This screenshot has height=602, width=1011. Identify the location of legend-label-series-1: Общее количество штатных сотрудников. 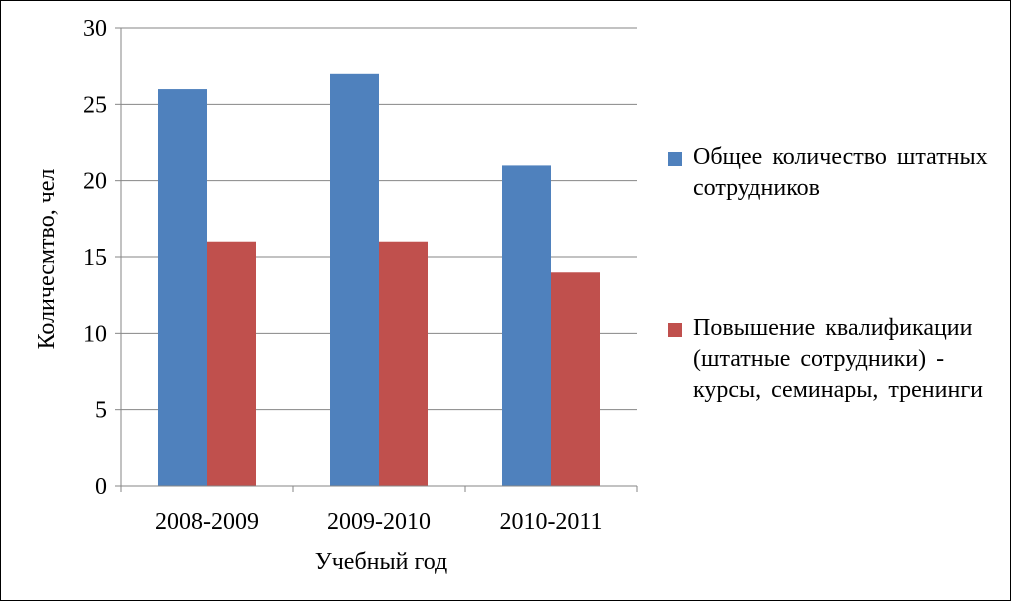
(840, 172).